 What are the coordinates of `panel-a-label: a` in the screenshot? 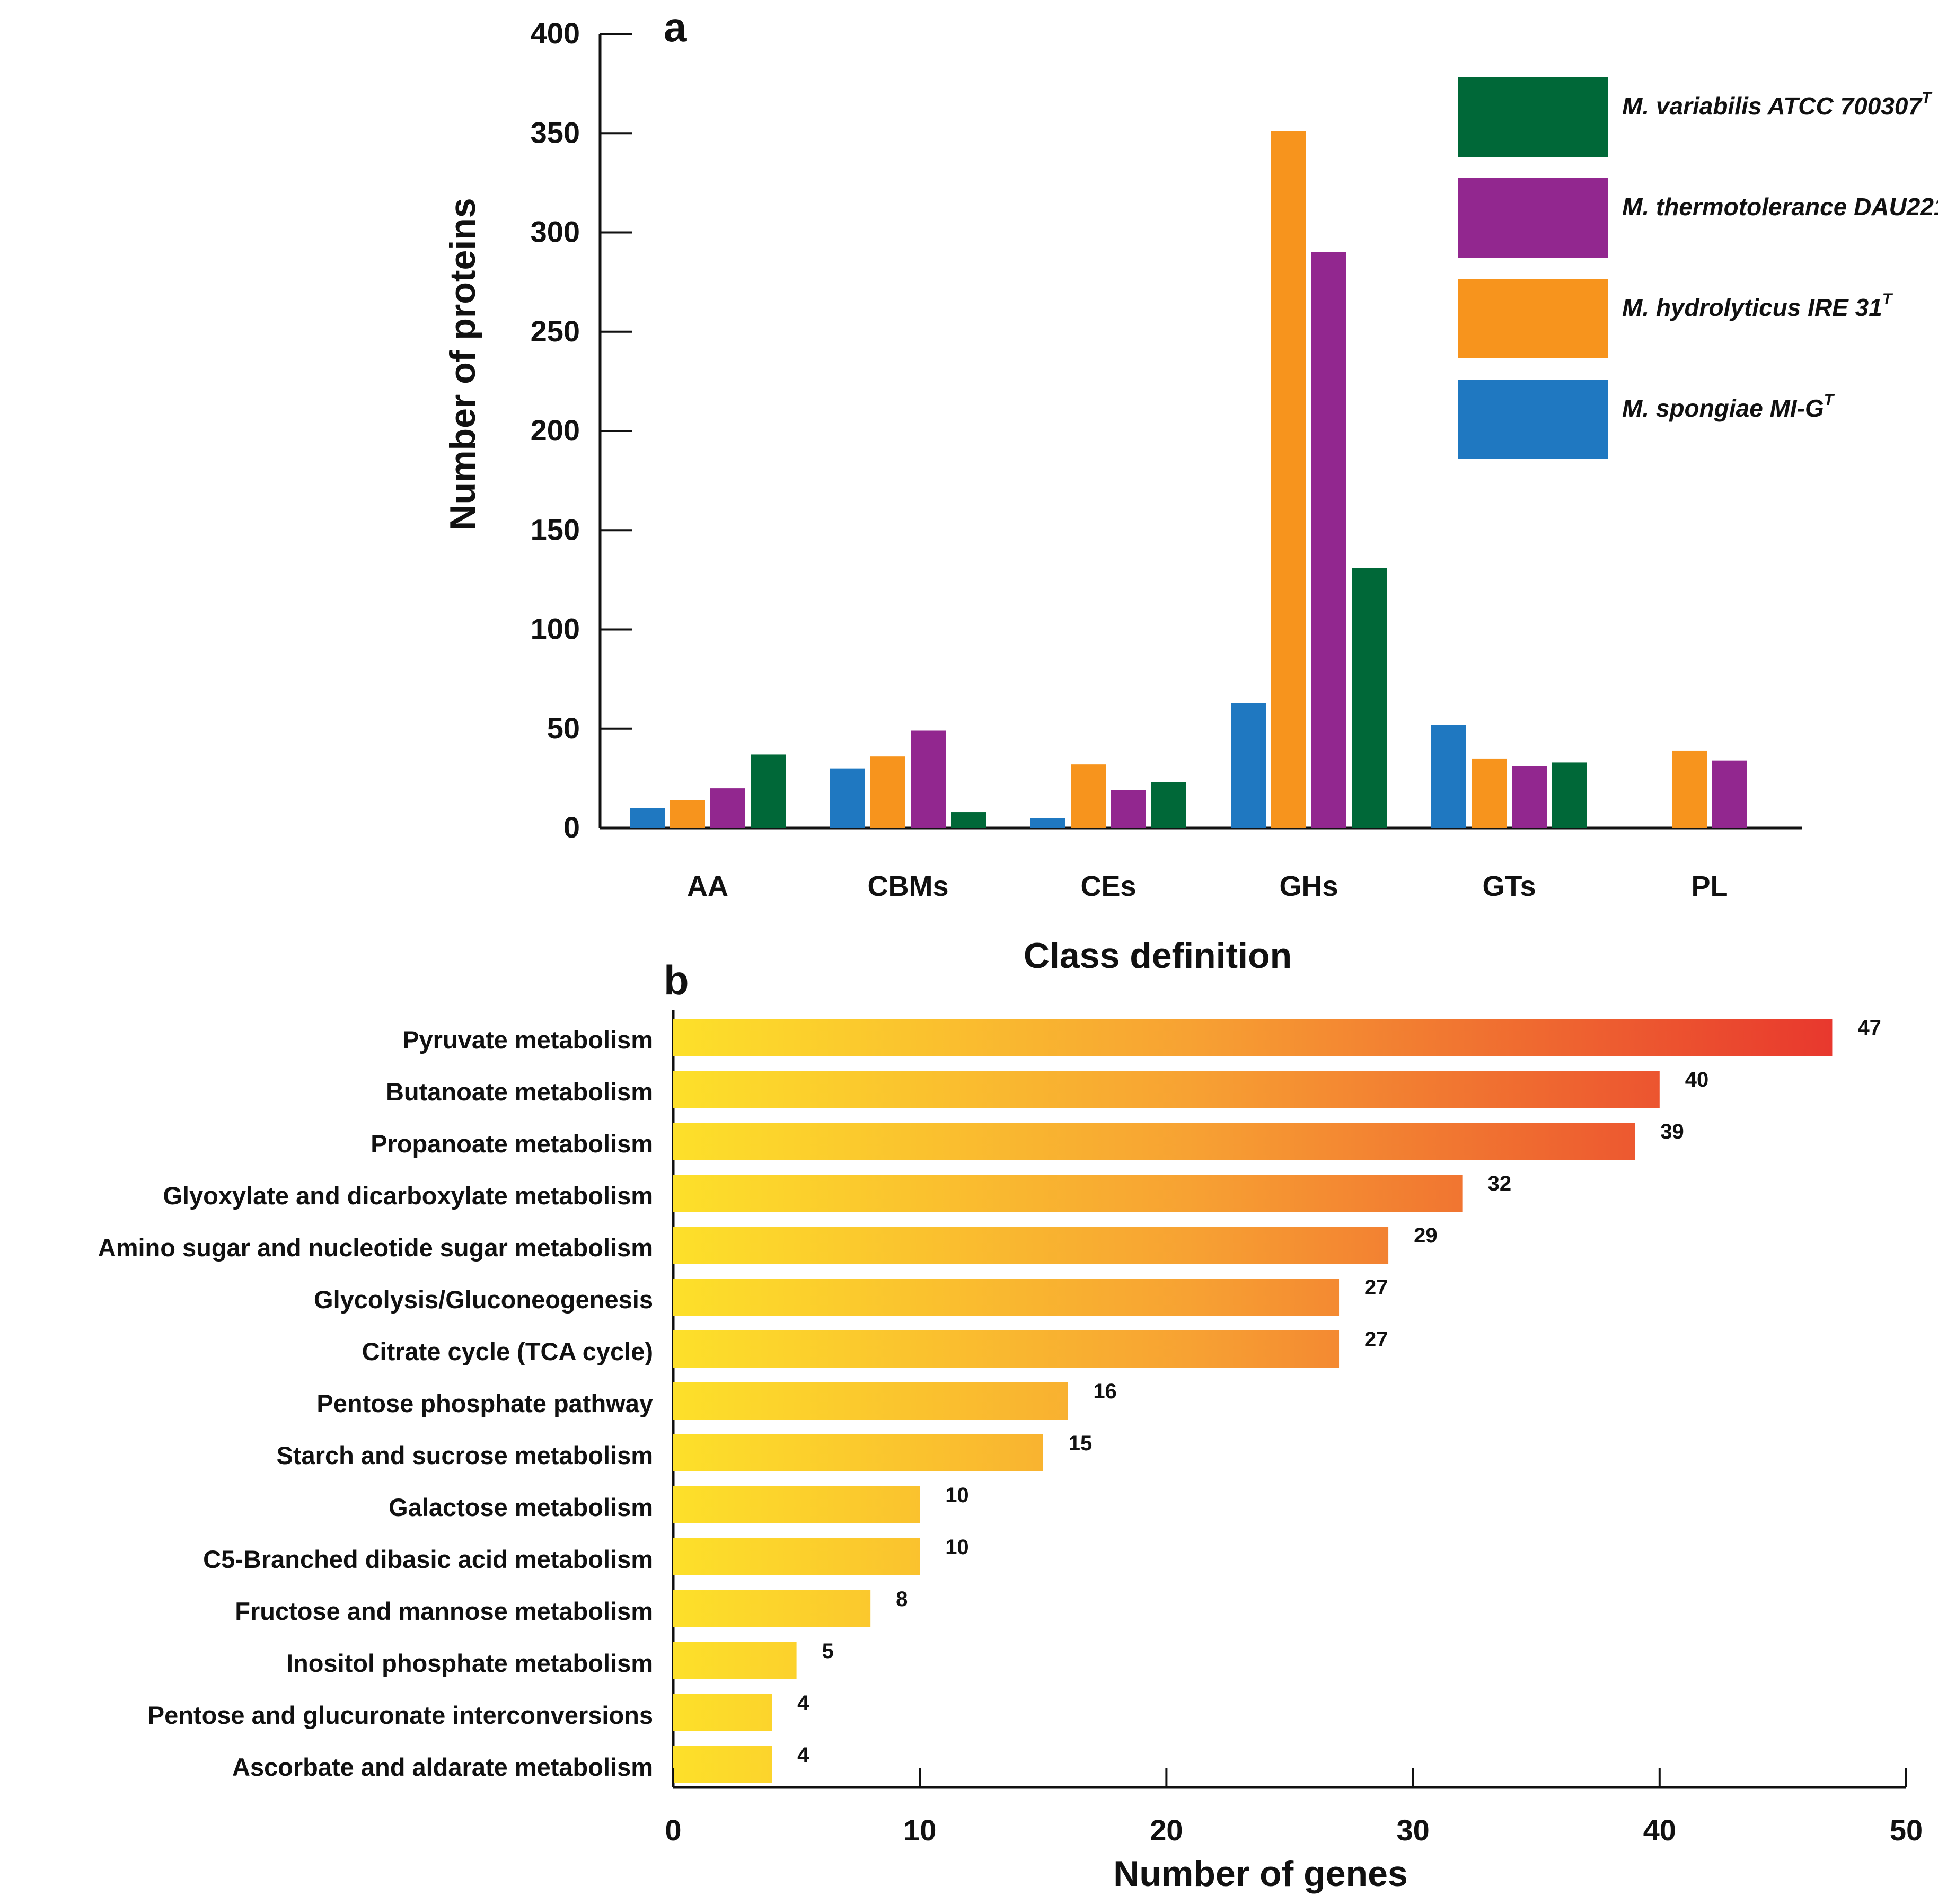 It's located at (675, 27).